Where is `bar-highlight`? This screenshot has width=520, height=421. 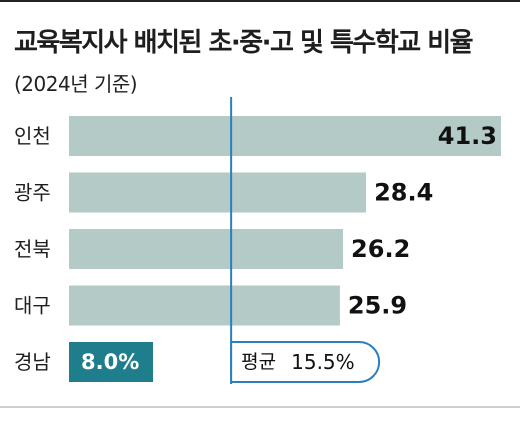 bar-highlight is located at coordinates (111, 362).